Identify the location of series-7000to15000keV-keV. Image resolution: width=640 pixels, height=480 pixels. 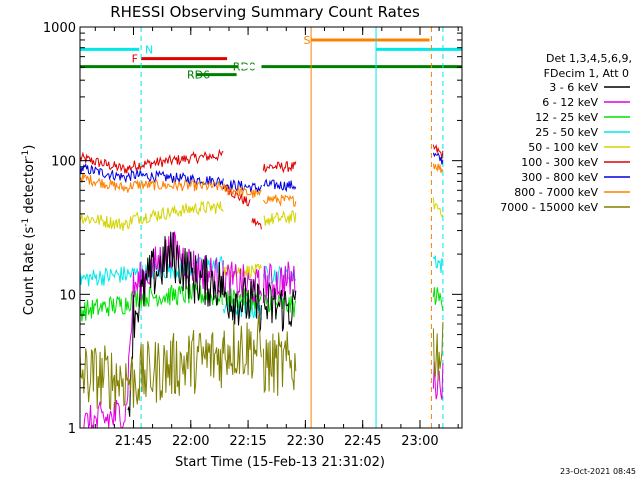
(261, 363).